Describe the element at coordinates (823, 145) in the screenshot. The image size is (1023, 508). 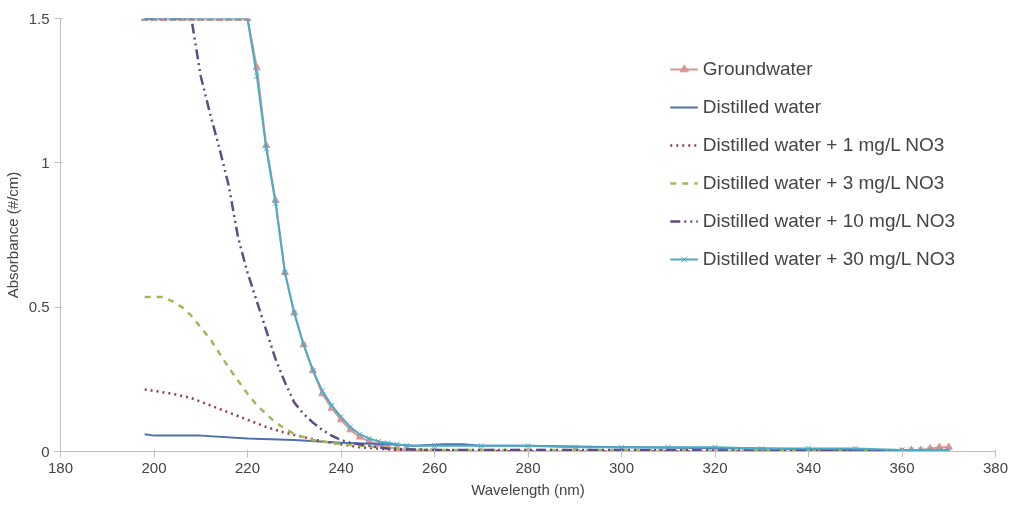
I see `legend-label: Distilled water + 1 mg/L NO3` at that location.